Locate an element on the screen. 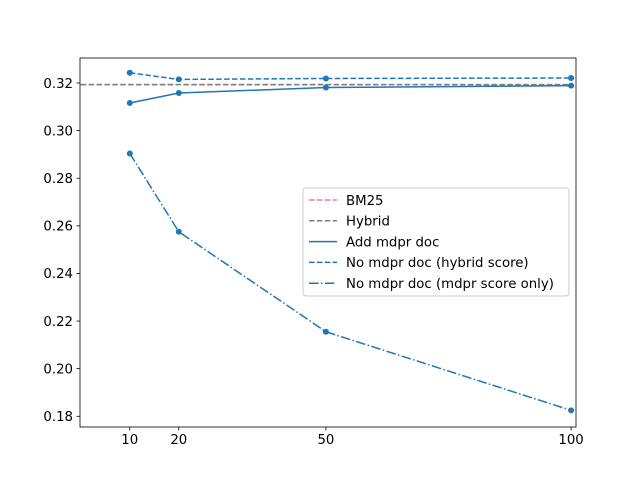  legend-label: Hybrid is located at coordinates (368, 222).